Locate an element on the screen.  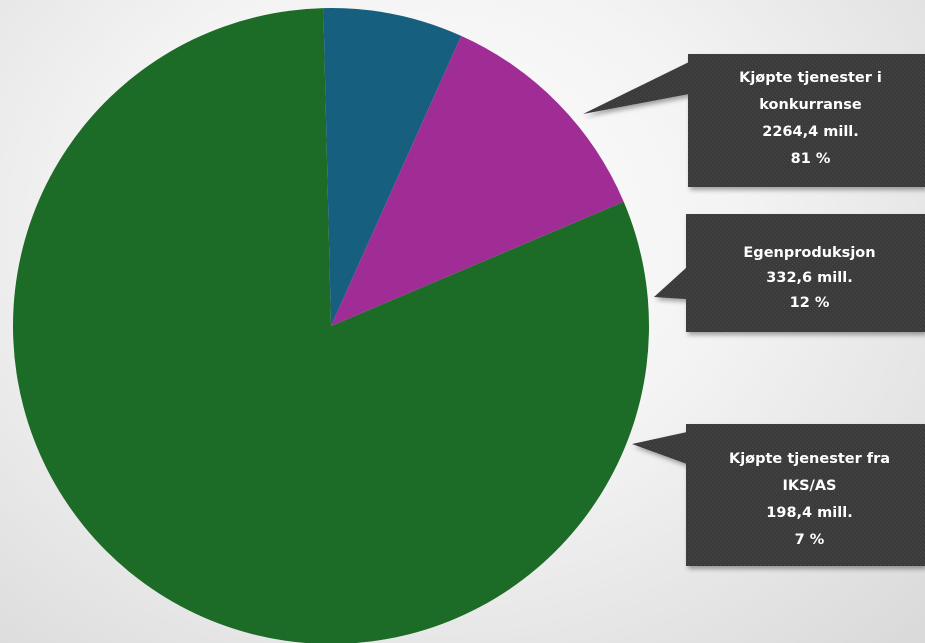
callout-label-1-1: 332,6 mill. is located at coordinates (809, 278).